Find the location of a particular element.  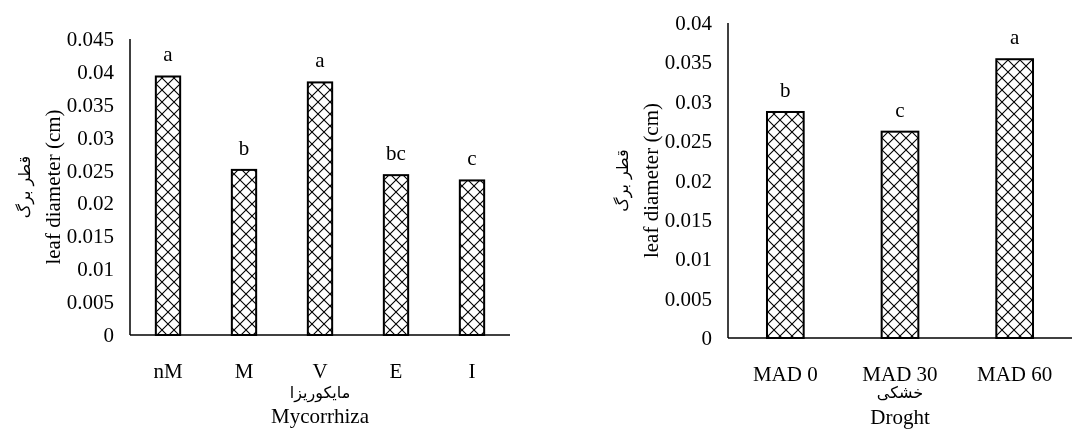

x-axis-title: Mycorrhiza is located at coordinates (320, 416).